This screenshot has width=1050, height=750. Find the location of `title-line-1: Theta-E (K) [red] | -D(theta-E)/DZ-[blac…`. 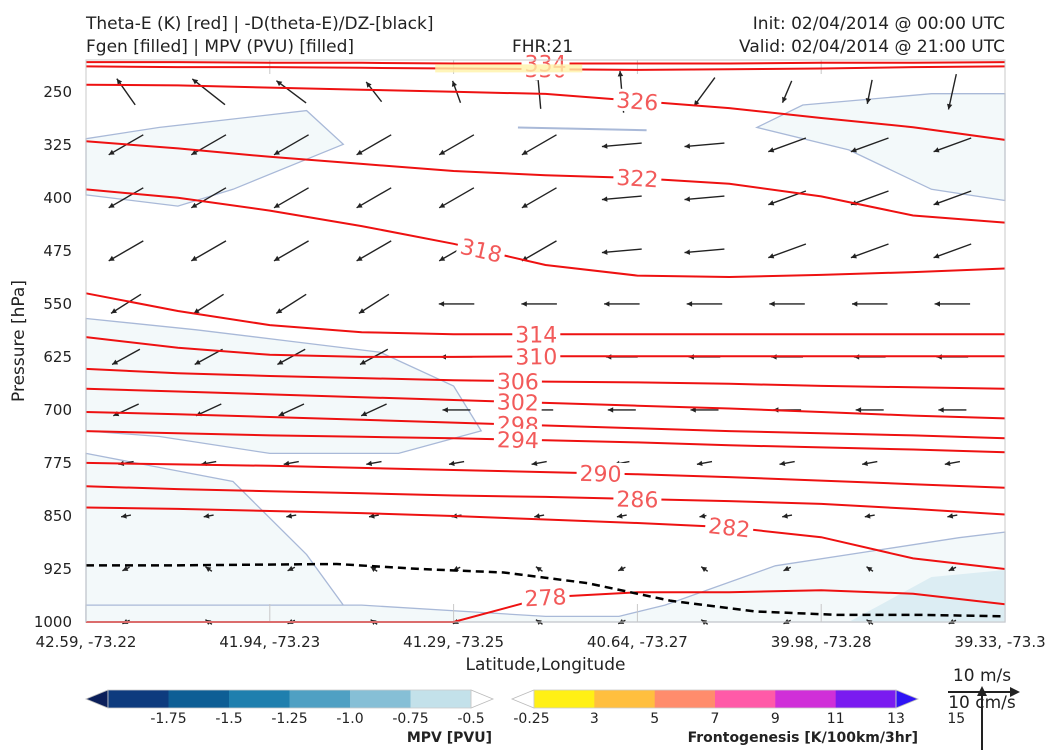

title-line-1: Theta-E (K) [red] | -D(theta-E)/DZ-[blac… is located at coordinates (260, 24).